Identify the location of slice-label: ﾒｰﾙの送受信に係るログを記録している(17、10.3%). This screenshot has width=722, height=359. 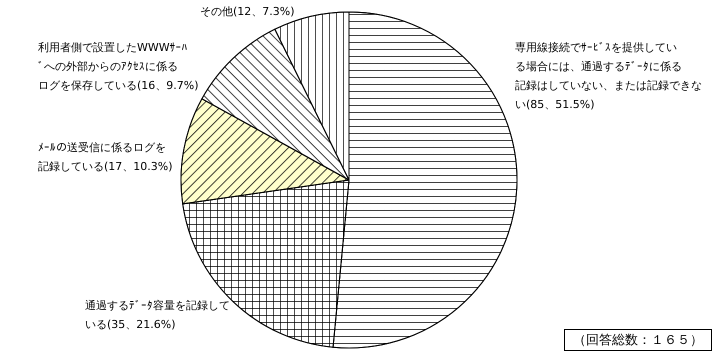
(105, 157).